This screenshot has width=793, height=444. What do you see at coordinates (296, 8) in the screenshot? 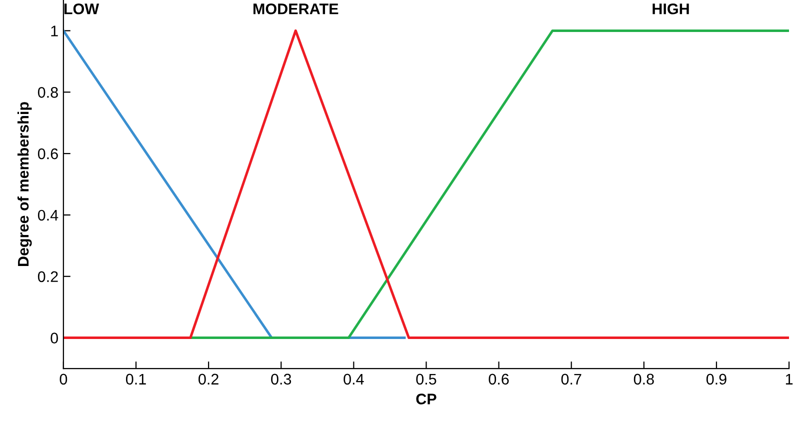
I see `series-label: MODERATE` at bounding box center [296, 8].